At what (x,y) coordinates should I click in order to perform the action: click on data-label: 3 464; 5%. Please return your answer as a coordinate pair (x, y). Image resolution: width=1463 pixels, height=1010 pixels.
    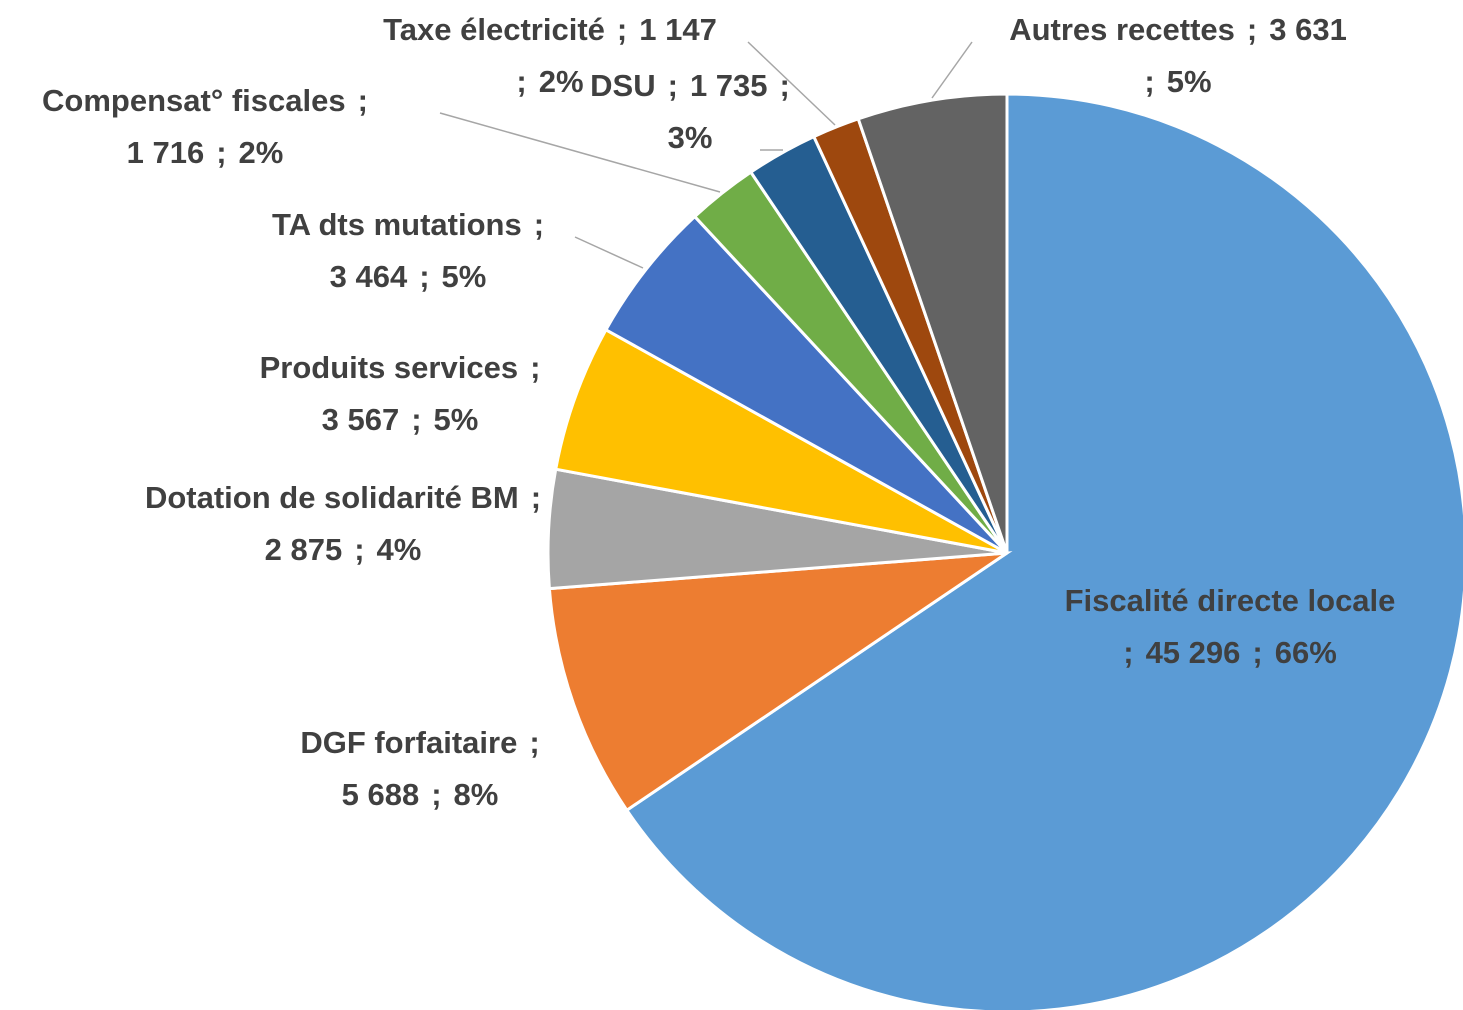
    Looking at the image, I should click on (408, 276).